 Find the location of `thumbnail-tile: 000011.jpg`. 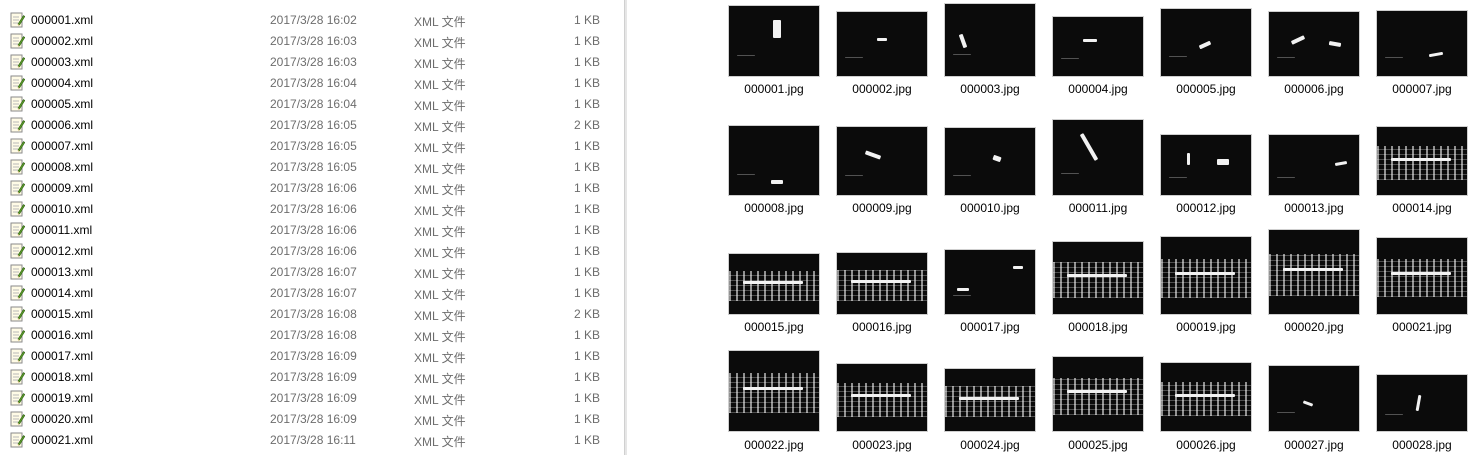

thumbnail-tile: 000011.jpg is located at coordinates (1106, 107).